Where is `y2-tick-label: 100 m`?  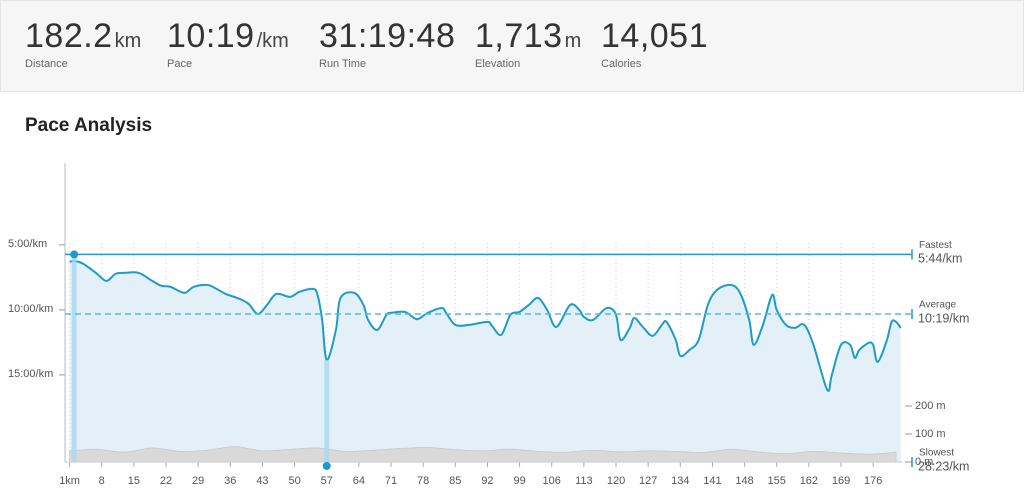
y2-tick-label: 100 m is located at coordinates (930, 434).